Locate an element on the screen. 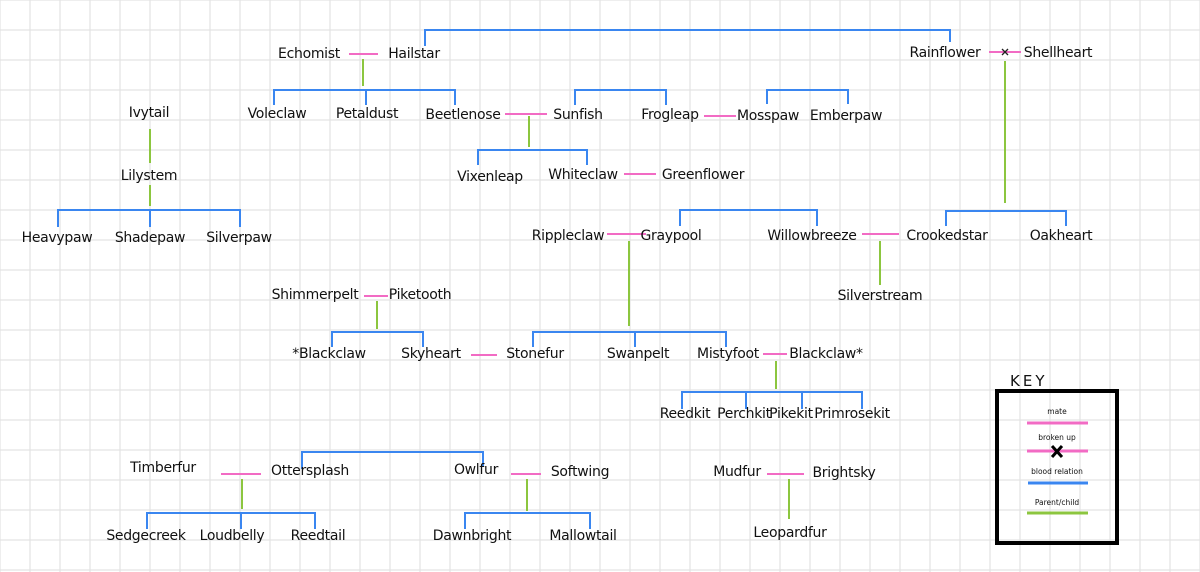  person-name: Reedkit is located at coordinates (685, 414).